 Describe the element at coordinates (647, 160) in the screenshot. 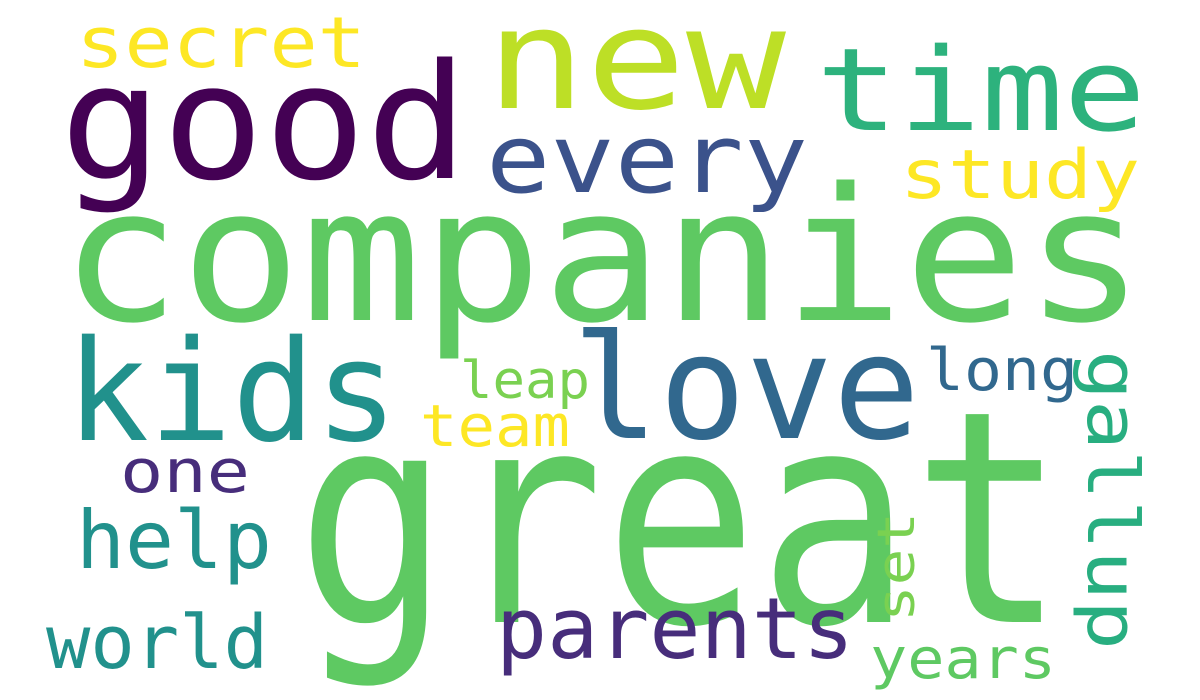

I see `word-every: every` at that location.